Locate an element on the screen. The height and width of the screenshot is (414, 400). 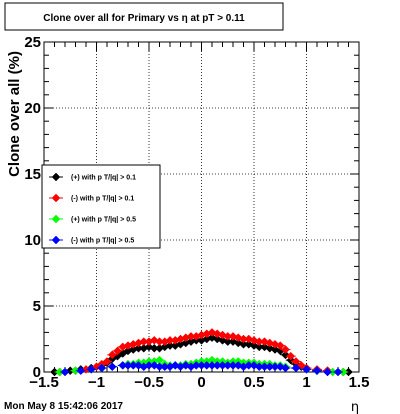
x-tick-label: 1.5 is located at coordinates (359, 382).